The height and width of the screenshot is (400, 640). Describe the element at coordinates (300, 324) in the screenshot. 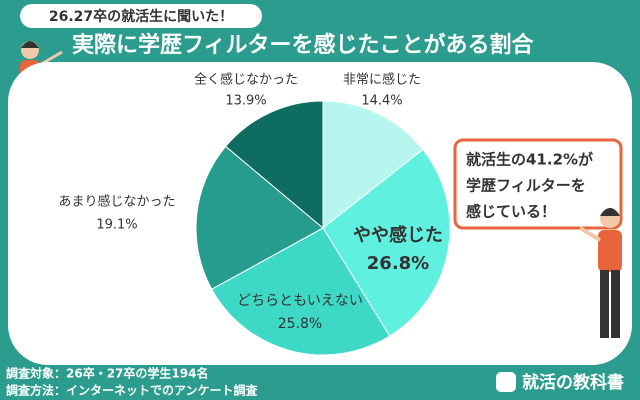

I see `slice-value: 25.8%` at that location.